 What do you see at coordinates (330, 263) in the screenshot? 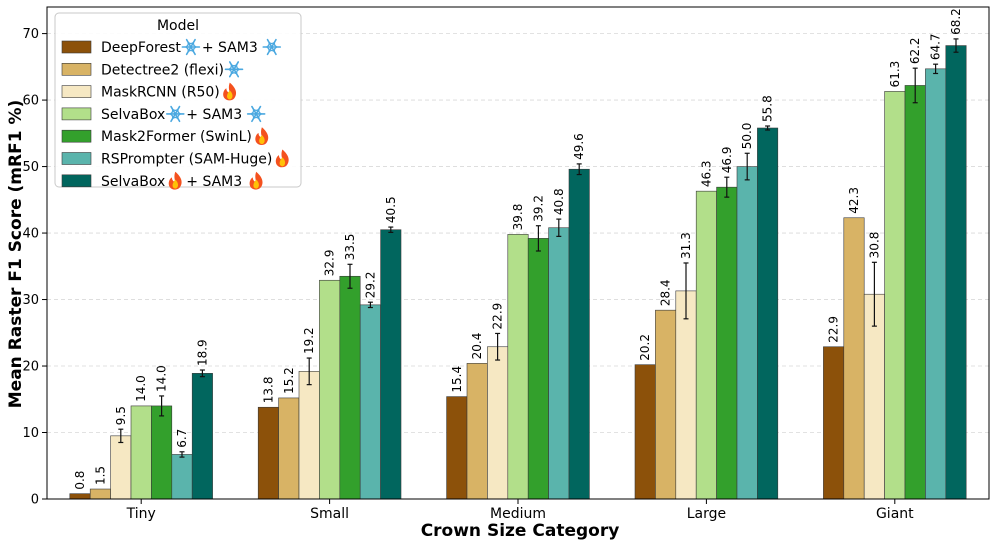
I see `bar-value-label: 32.9` at bounding box center [330, 263].